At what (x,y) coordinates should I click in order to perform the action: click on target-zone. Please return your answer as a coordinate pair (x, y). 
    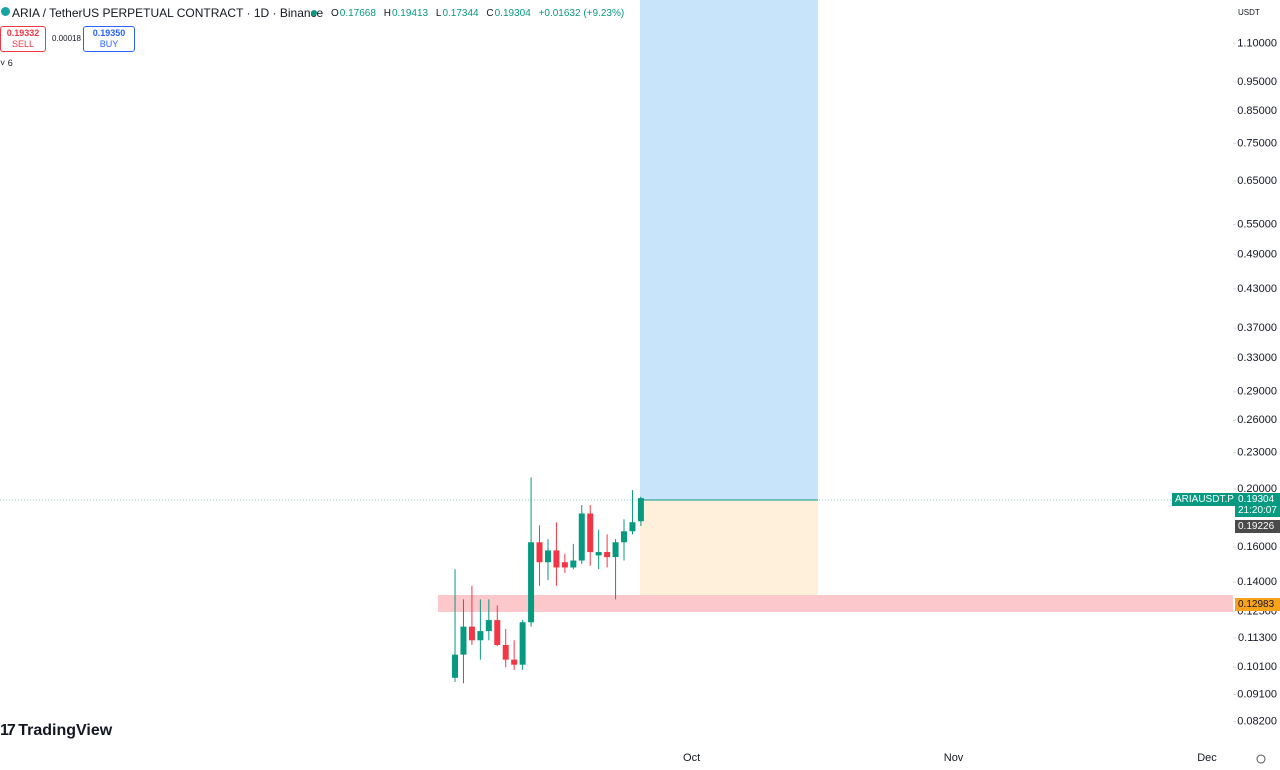
    Looking at the image, I should click on (729, 250).